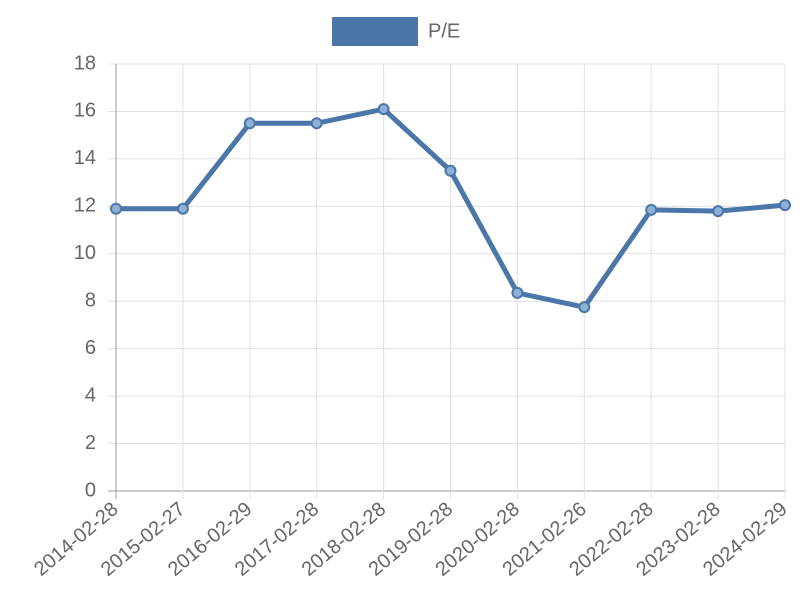 The image size is (800, 600). What do you see at coordinates (85, 206) in the screenshot?
I see `y-tick-label: 12` at bounding box center [85, 206].